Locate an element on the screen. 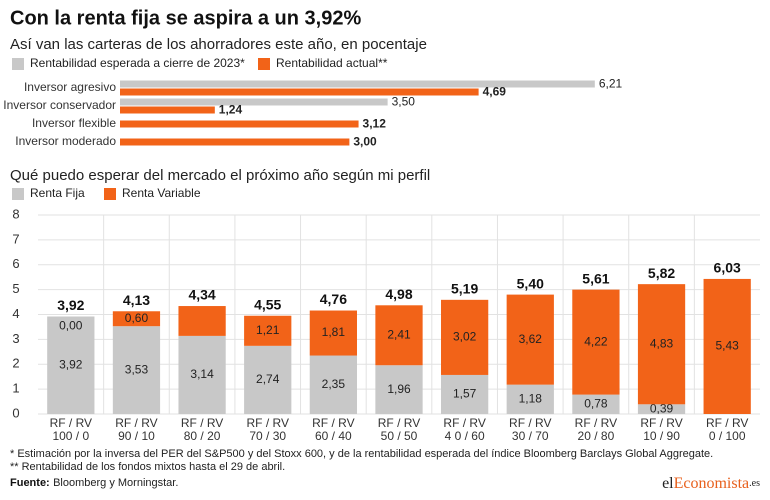 The width and height of the screenshot is (770, 500). legend-label: Rentabilidad actual** is located at coordinates (332, 63).